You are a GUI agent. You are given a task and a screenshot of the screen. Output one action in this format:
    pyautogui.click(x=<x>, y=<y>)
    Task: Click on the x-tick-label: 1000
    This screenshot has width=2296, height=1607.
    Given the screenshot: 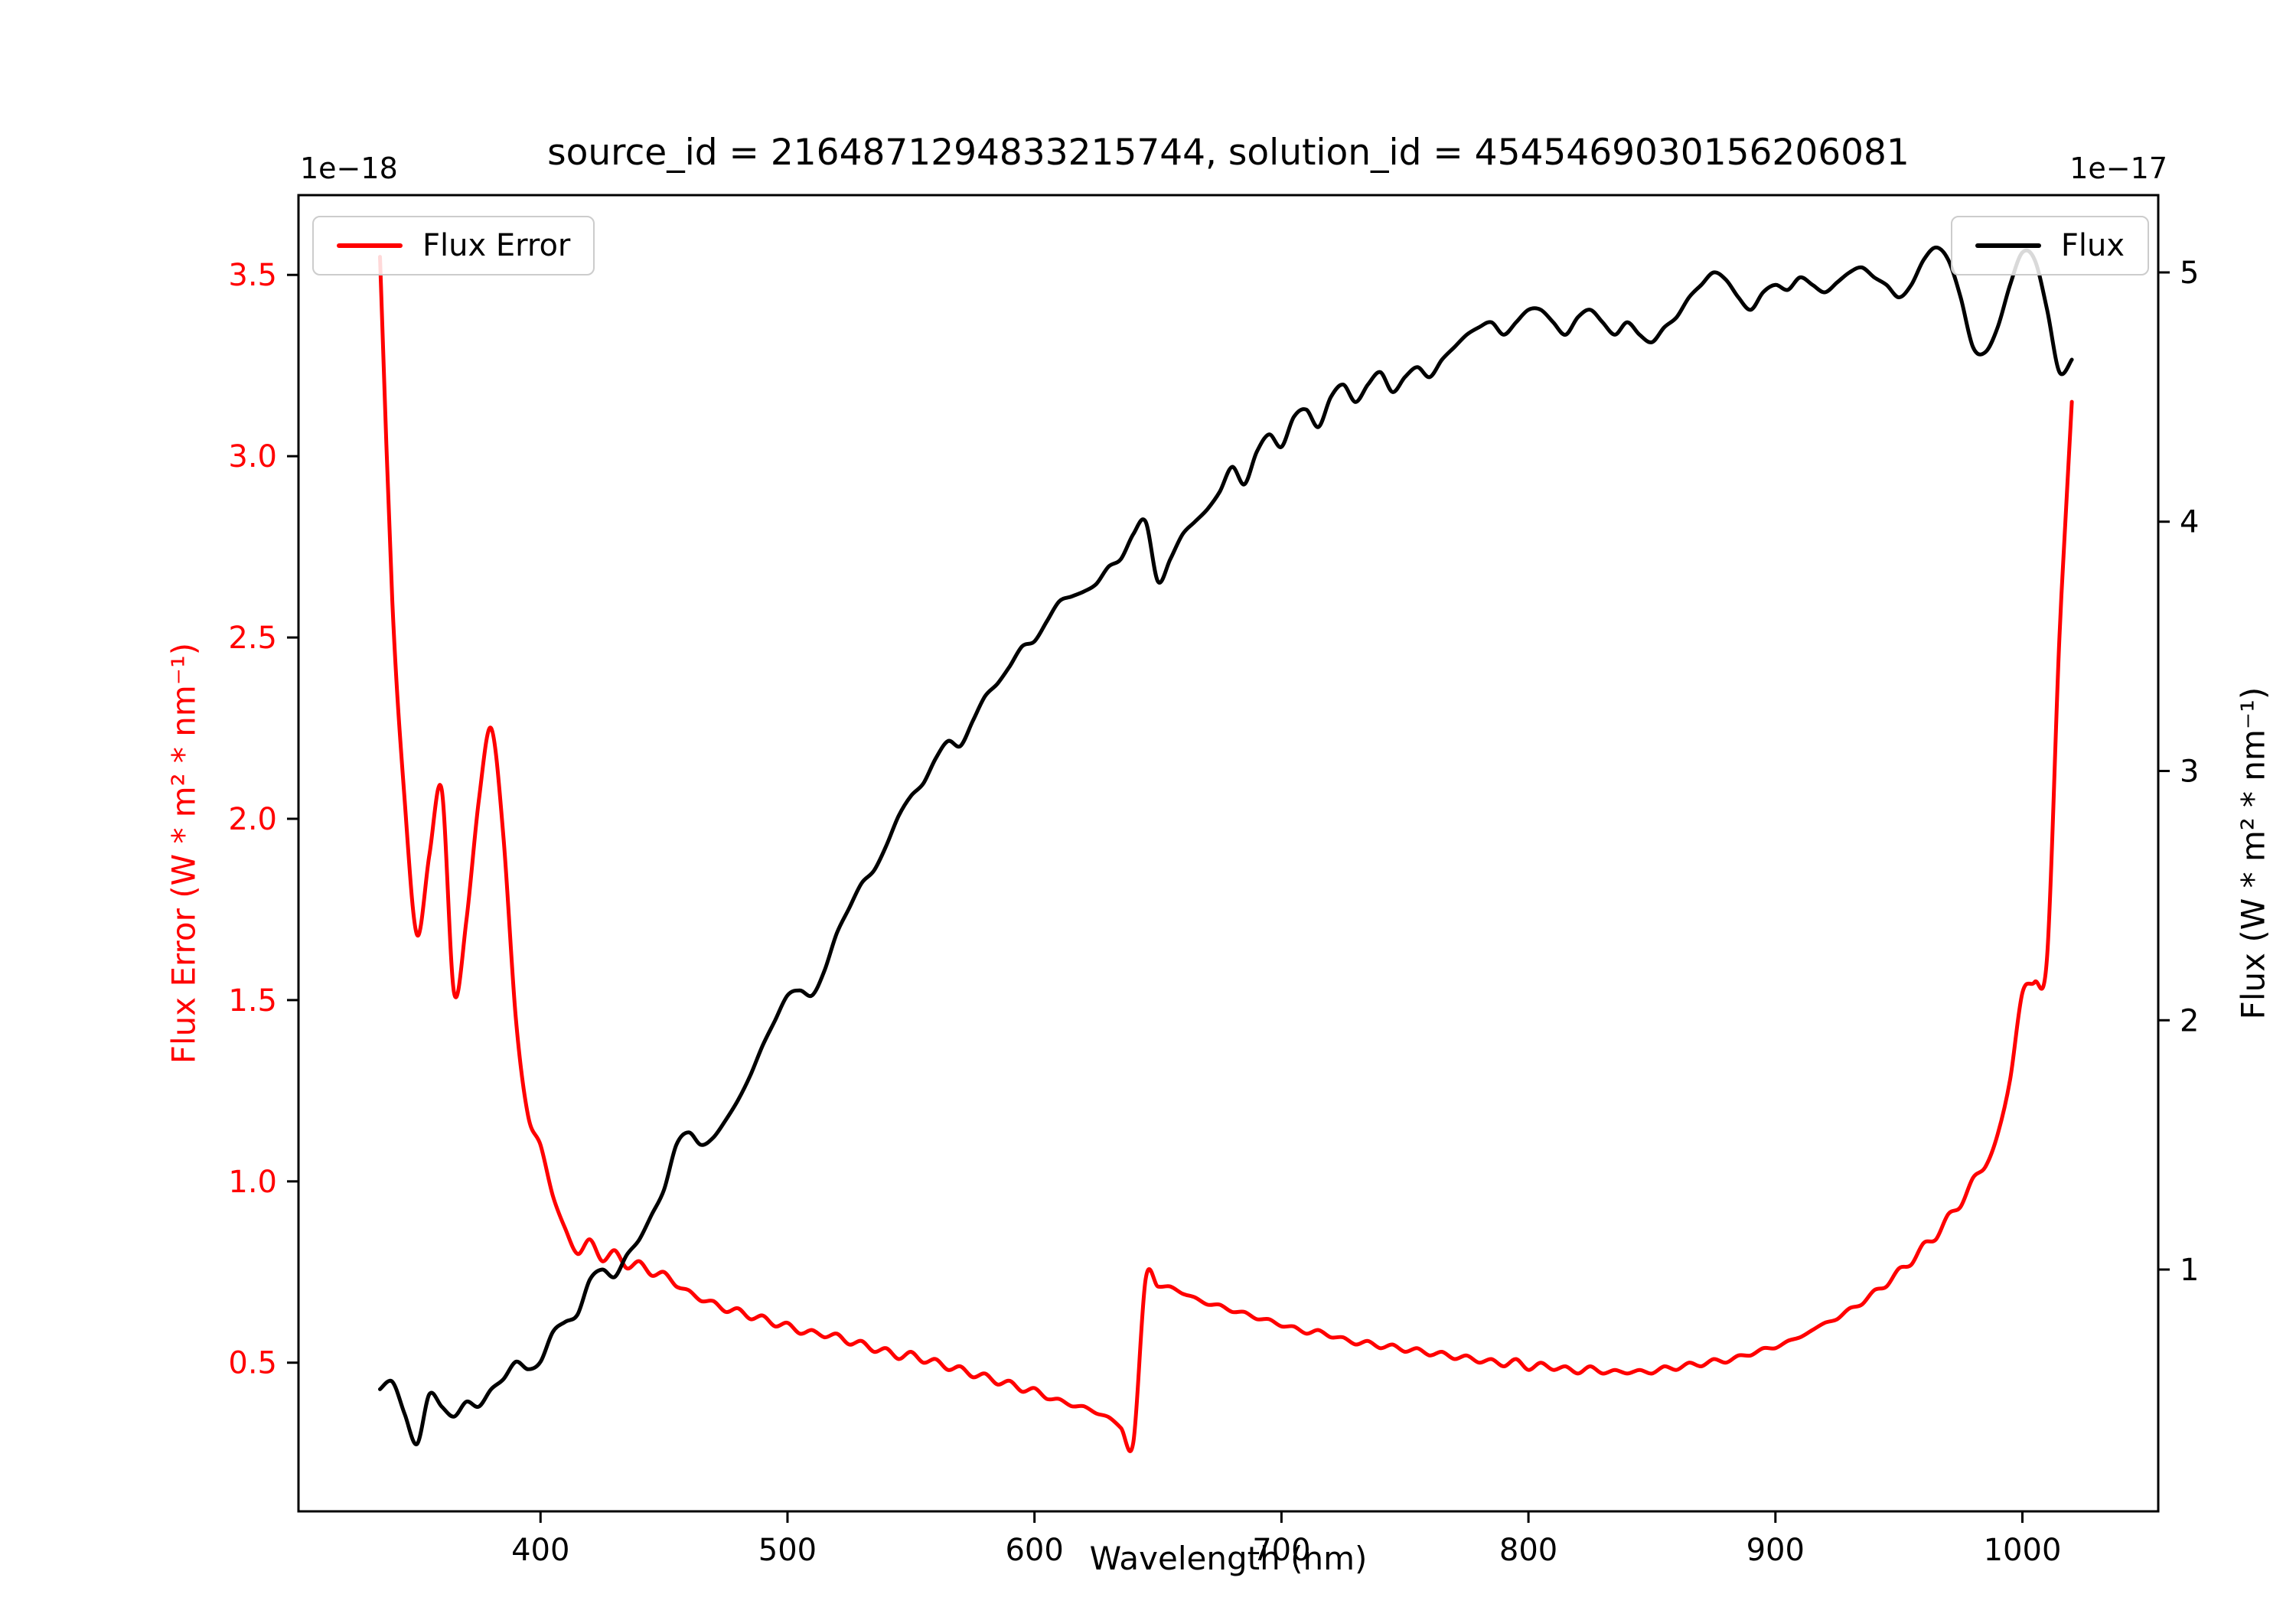 What is the action you would take?
    pyautogui.click(x=2023, y=1550)
    